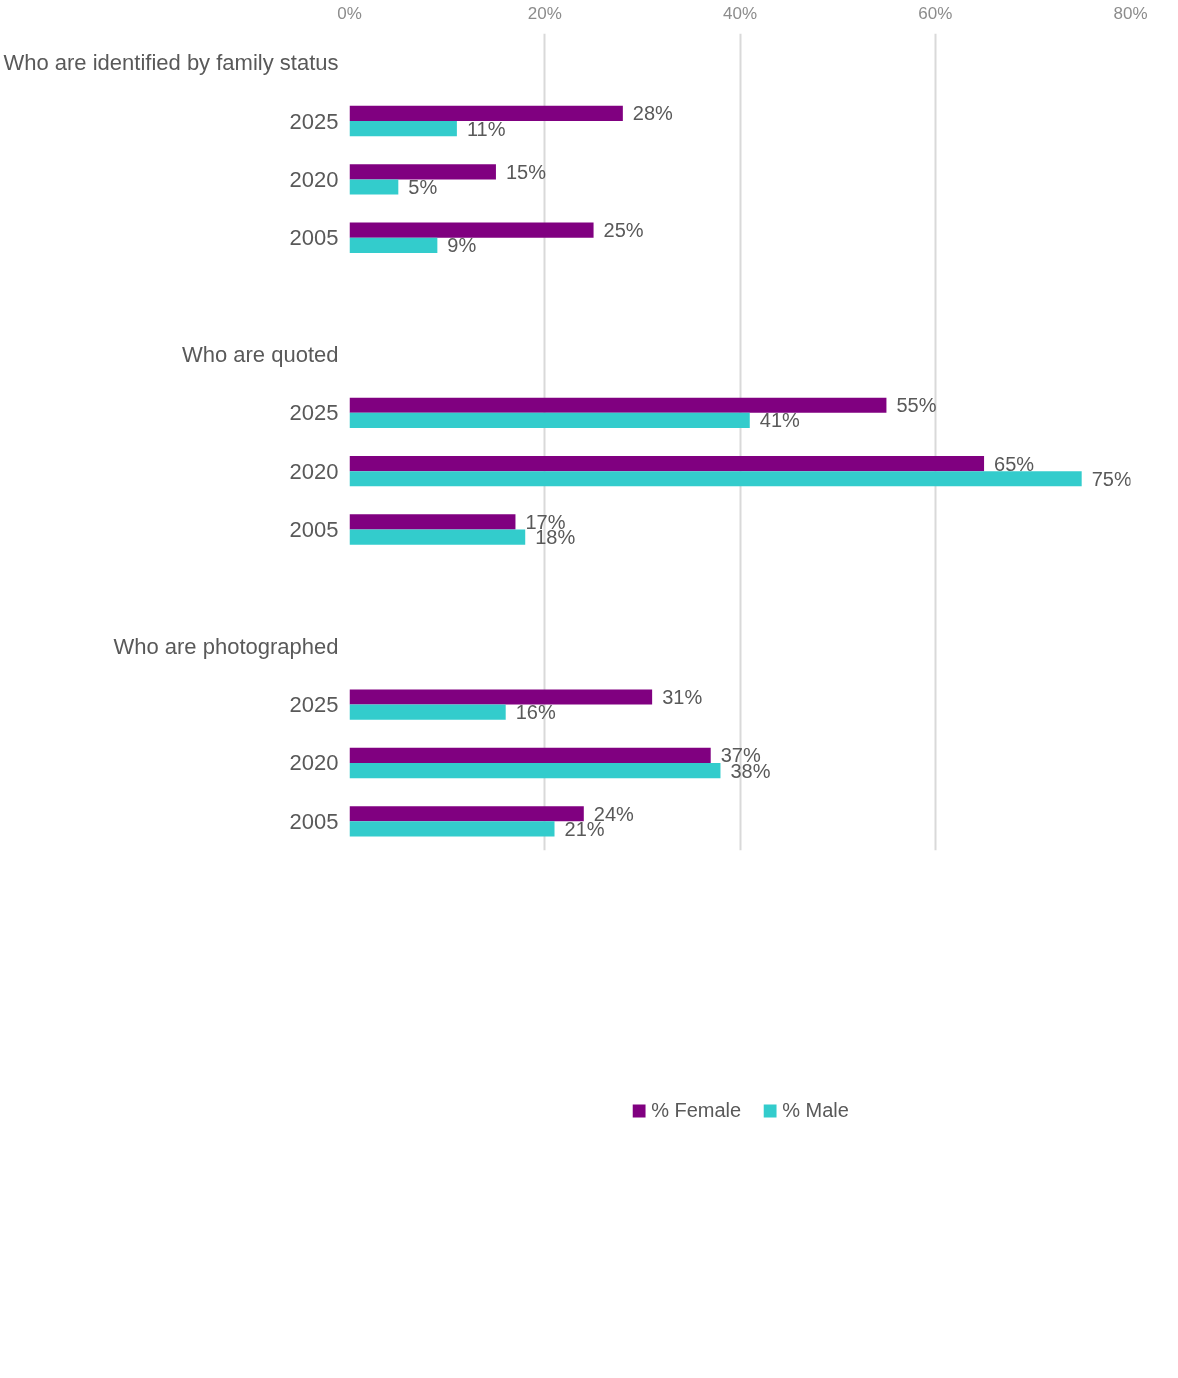 This screenshot has width=1178, height=1378. I want to click on x-tick-label: 60%, so click(935, 13).